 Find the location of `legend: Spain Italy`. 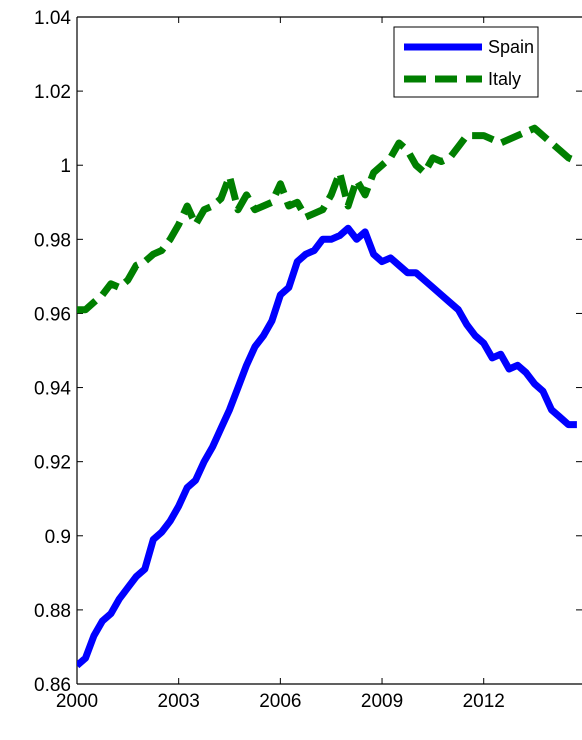

legend: Spain Italy is located at coordinates (466, 62).